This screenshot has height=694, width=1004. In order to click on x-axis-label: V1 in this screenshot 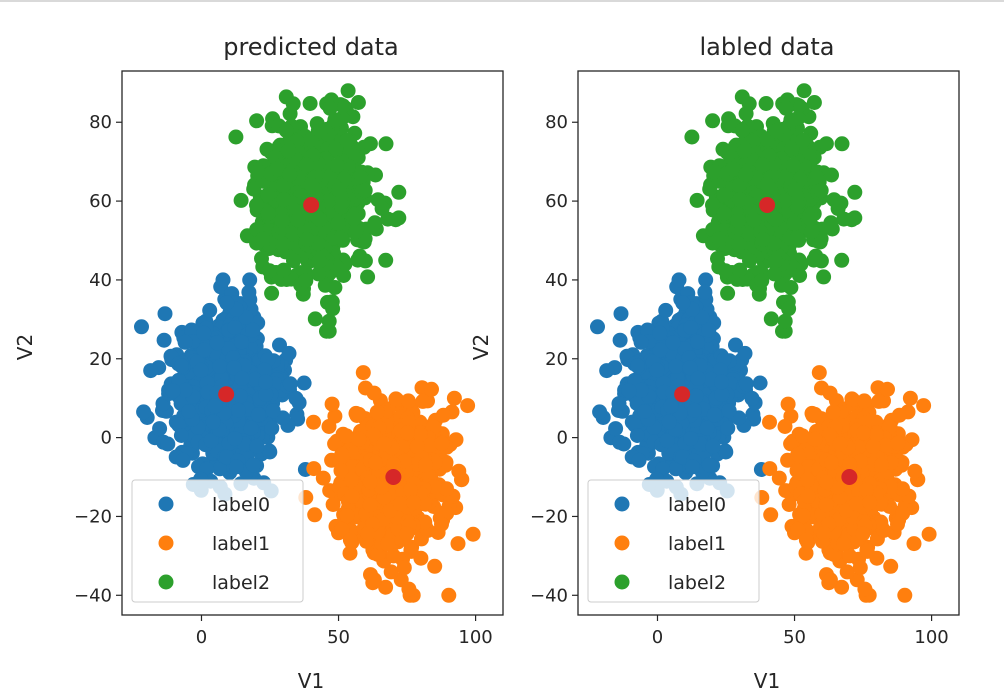, I will do `click(311, 681)`.